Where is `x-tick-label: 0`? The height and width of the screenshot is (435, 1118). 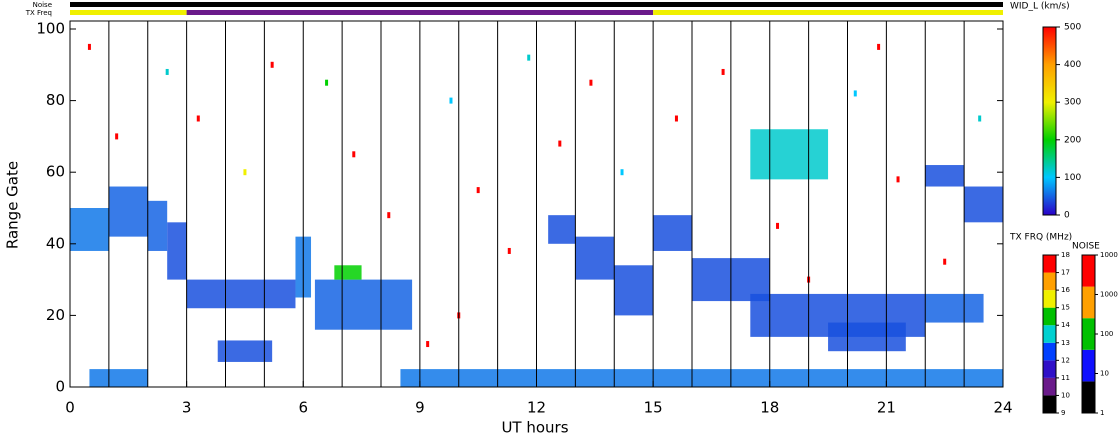 x-tick-label: 0 is located at coordinates (70, 408).